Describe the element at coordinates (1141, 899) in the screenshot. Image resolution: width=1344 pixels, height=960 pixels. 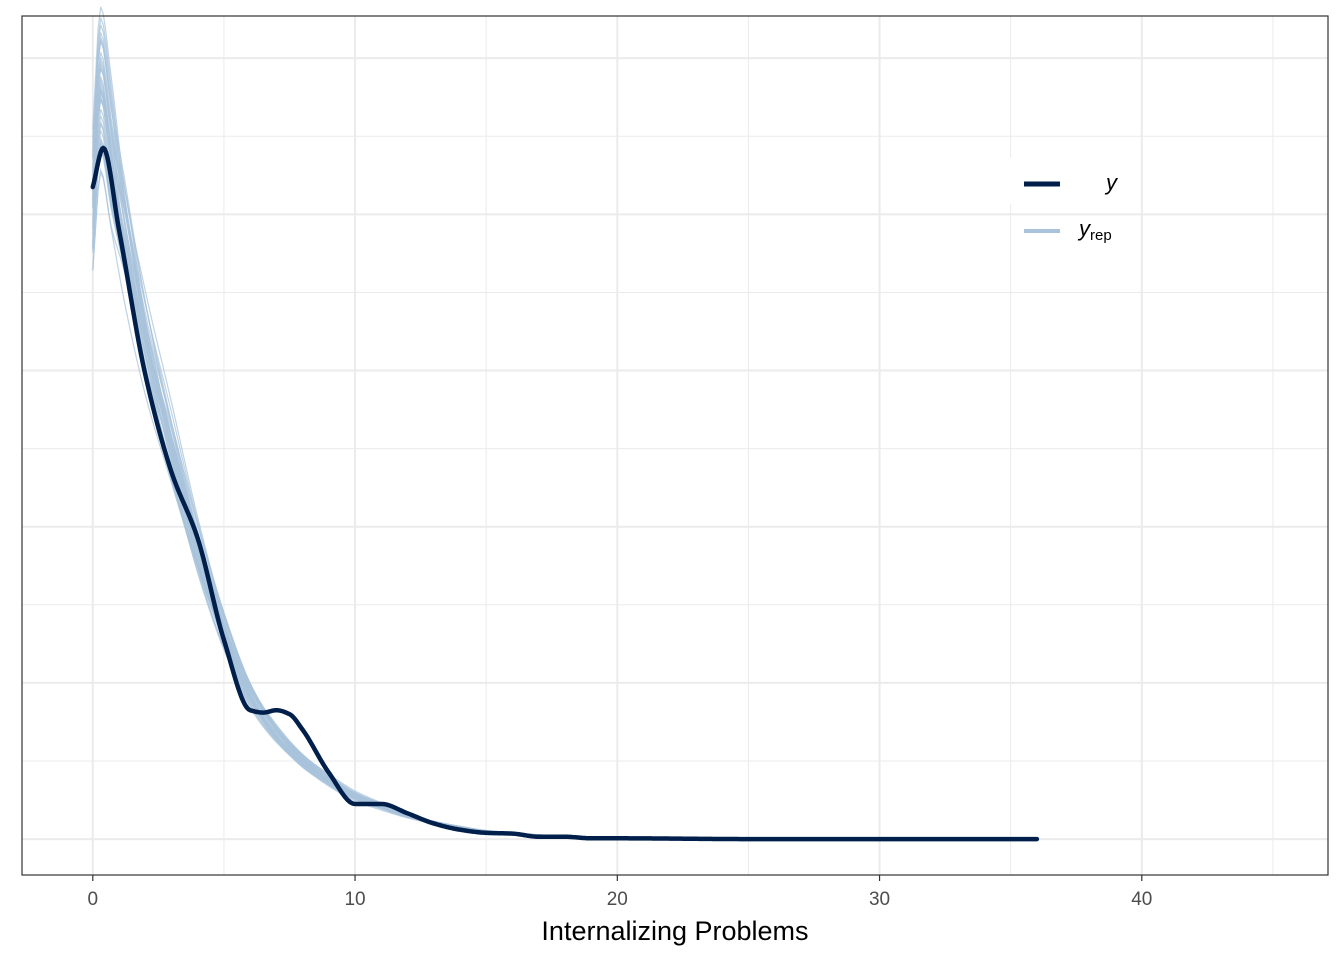
I see `x-tick-label: 40` at that location.